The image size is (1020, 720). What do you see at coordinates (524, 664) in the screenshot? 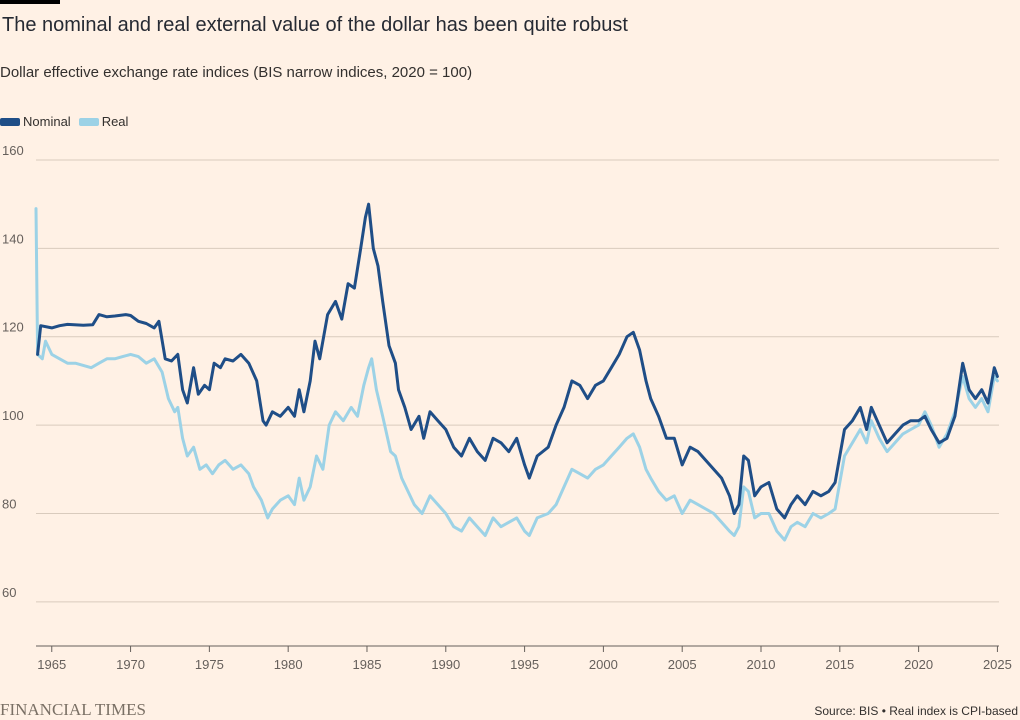
I see `x-tick-label-1995: 1995` at bounding box center [524, 664].